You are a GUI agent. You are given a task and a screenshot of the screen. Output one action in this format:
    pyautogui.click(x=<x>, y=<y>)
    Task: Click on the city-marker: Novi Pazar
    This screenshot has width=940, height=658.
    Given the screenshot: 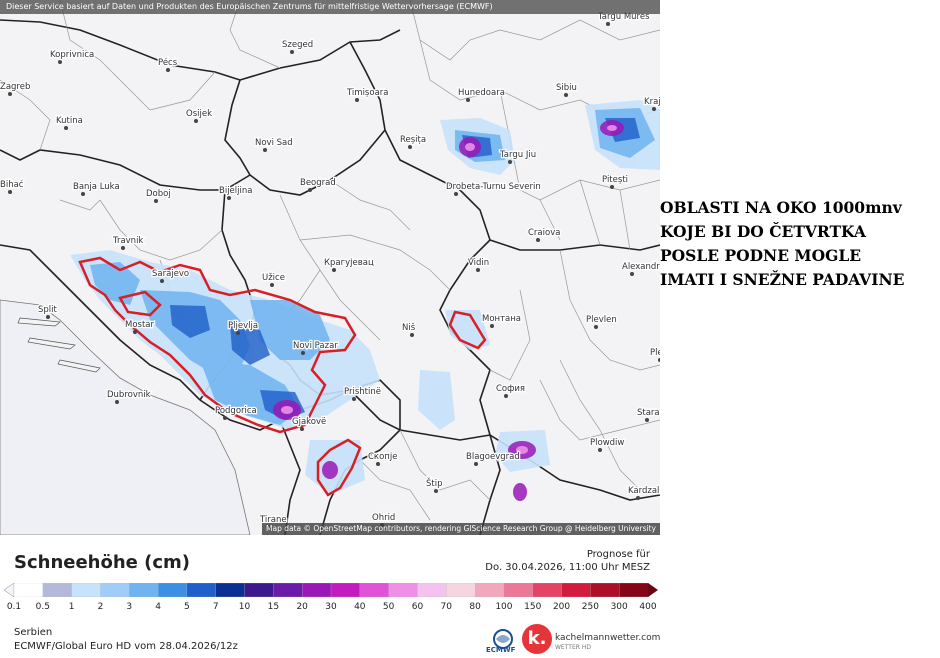 What is the action you would take?
    pyautogui.click(x=316, y=347)
    